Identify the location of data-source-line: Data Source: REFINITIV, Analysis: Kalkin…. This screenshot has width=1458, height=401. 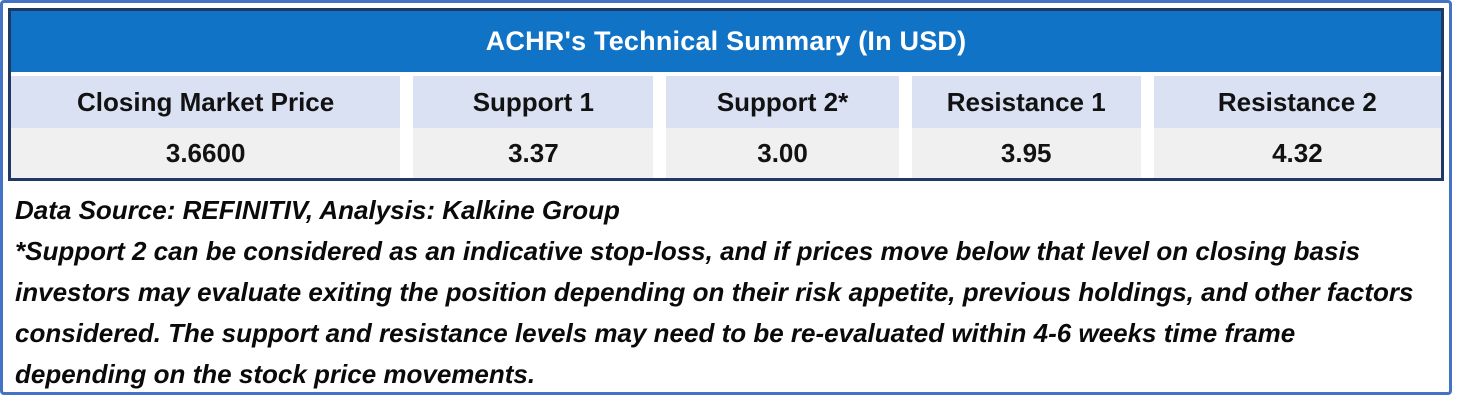
(317, 210).